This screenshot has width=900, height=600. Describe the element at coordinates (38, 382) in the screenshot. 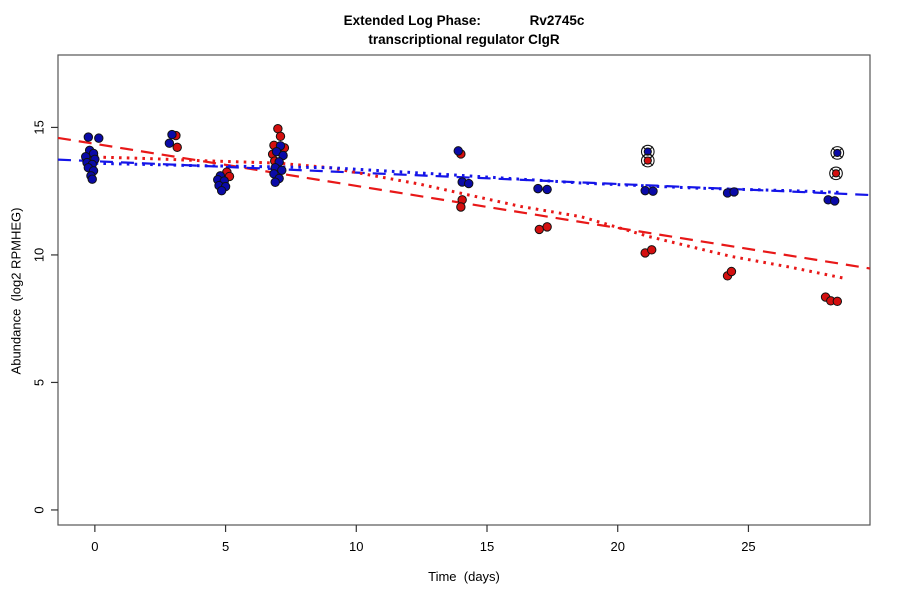

I see `y-tick-label: 5` at that location.